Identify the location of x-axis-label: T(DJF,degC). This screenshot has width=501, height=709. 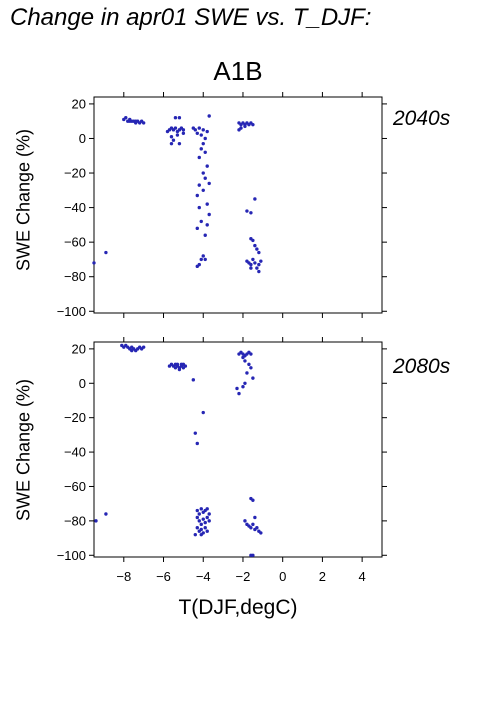
(238, 607).